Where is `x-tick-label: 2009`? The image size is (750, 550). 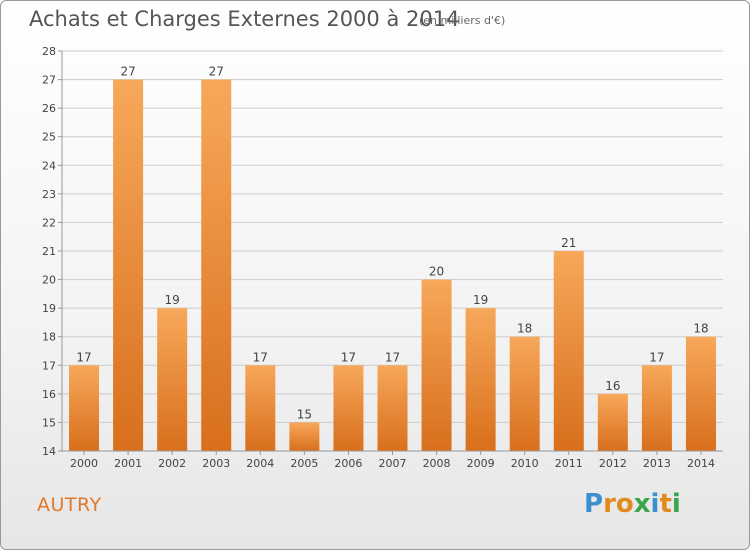
x-tick-label: 2009 is located at coordinates (481, 463).